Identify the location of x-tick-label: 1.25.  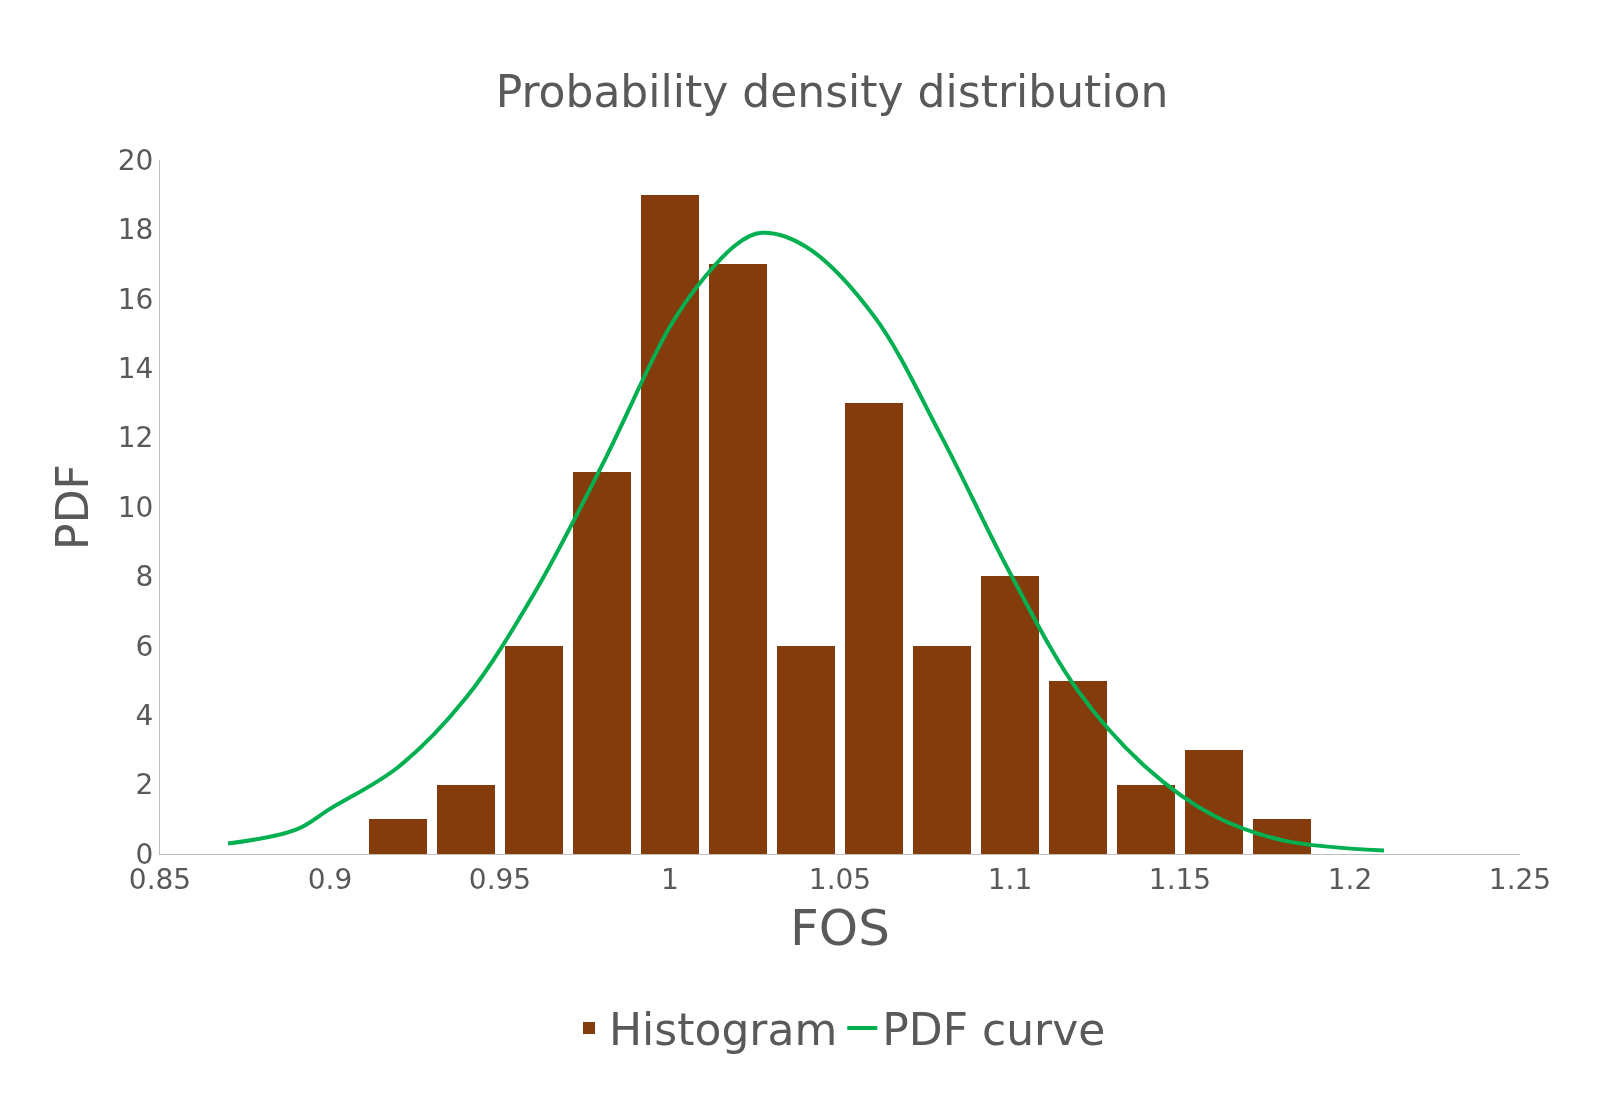
(1520, 879).